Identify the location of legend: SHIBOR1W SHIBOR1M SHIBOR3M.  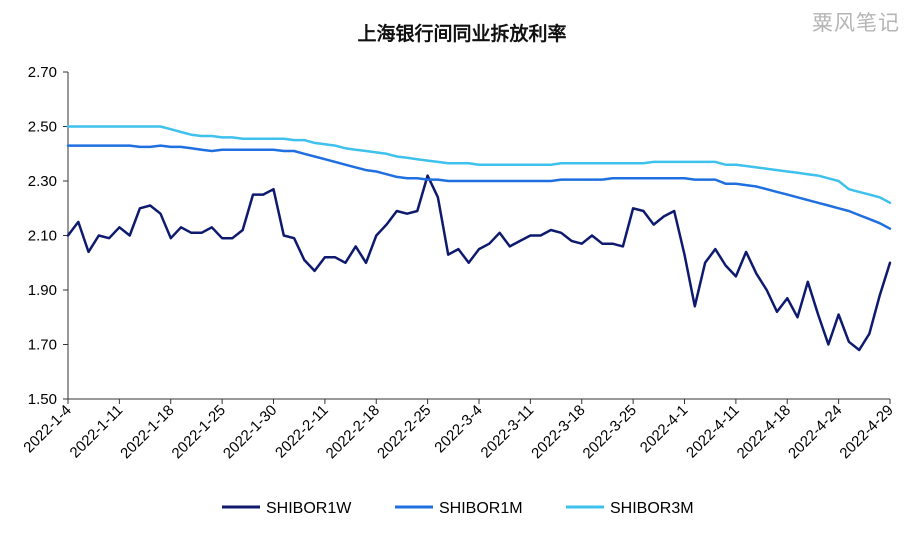
(458, 508).